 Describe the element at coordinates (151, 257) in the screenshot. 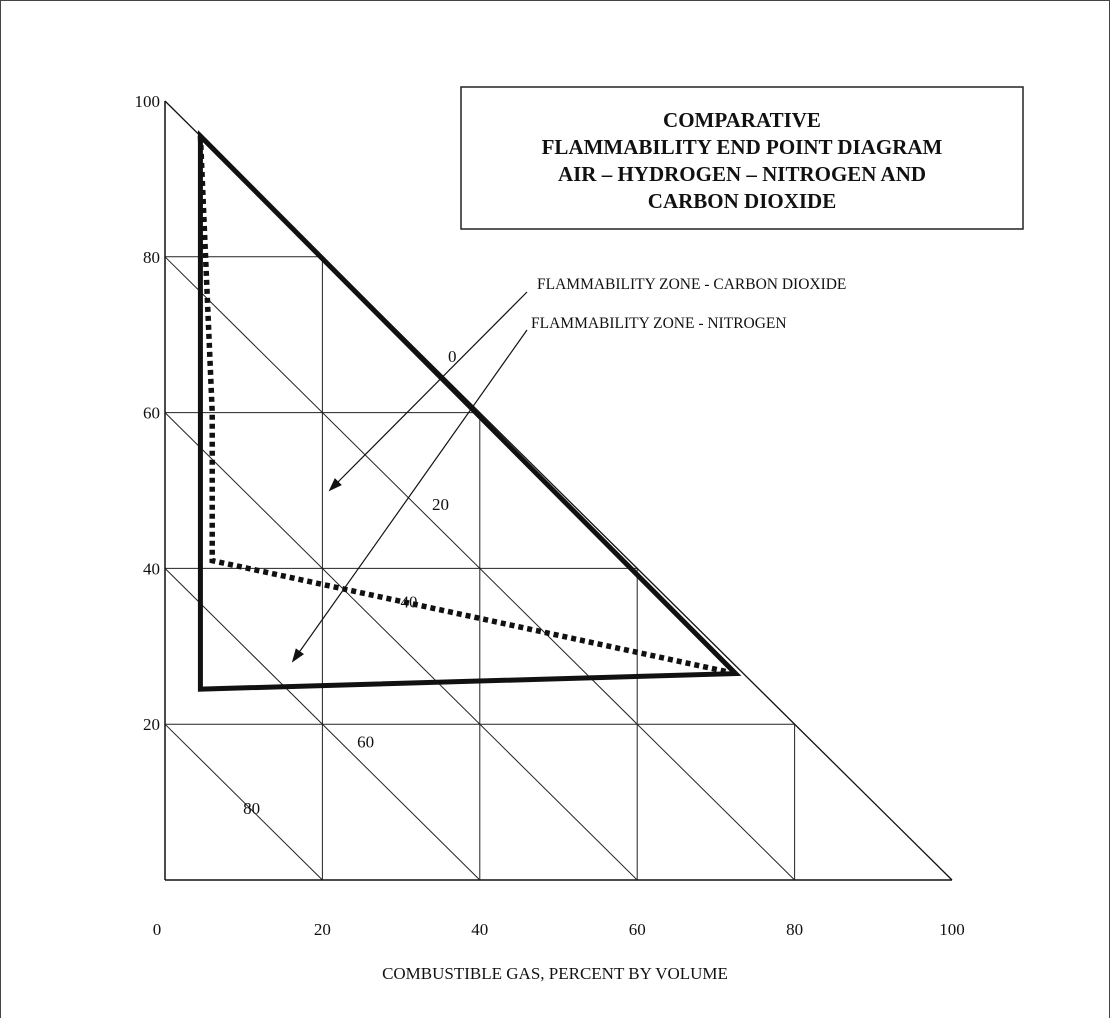

I see `y-tick-80: 80` at that location.